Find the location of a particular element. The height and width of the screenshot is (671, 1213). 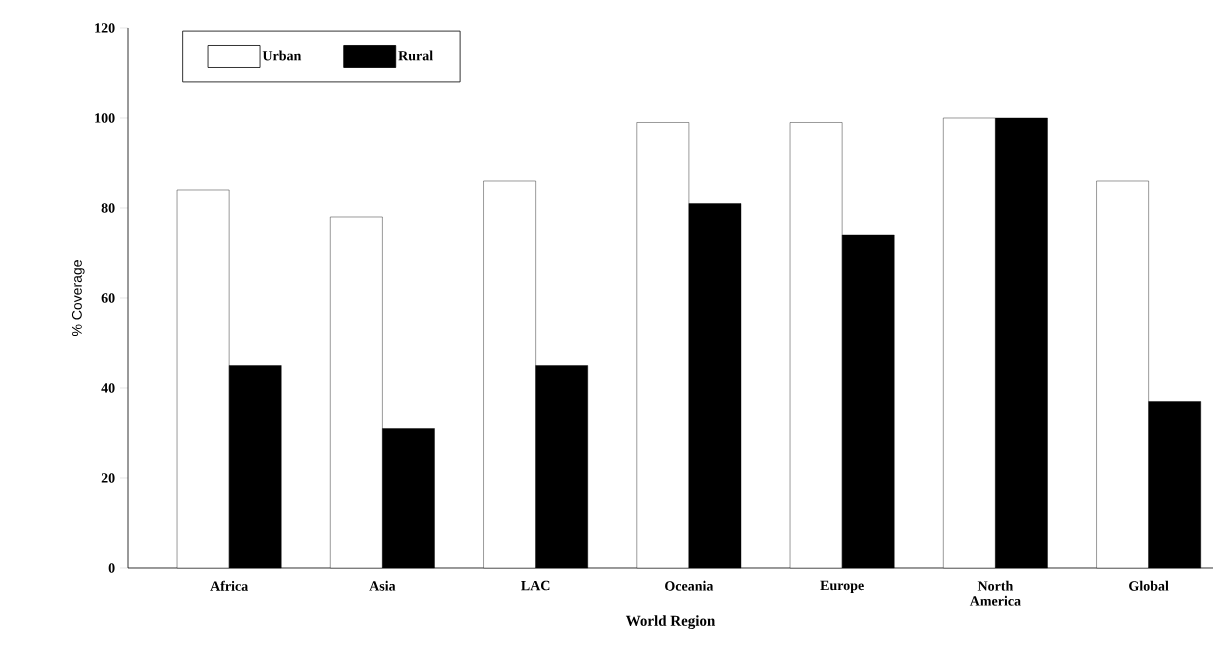

legend-label: Rural is located at coordinates (415, 55).